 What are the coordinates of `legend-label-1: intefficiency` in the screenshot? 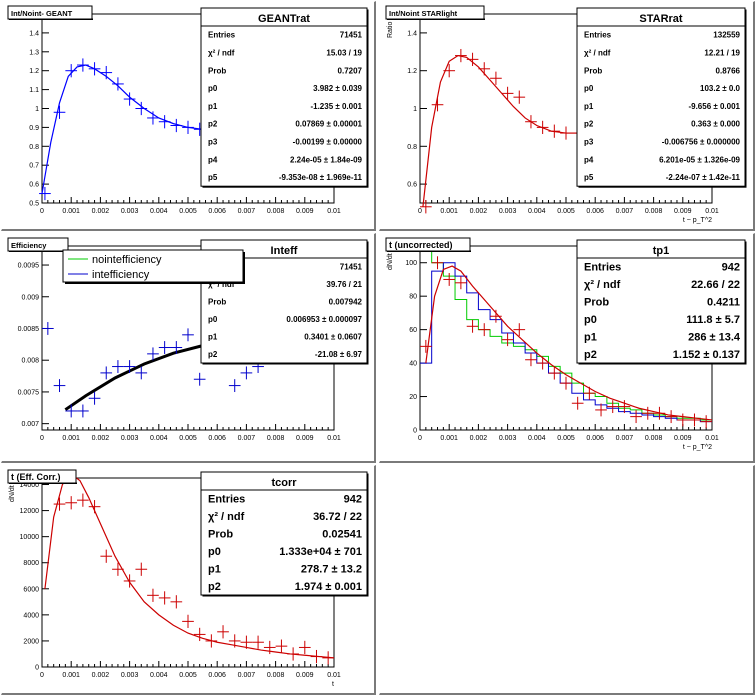 It's located at (121, 275).